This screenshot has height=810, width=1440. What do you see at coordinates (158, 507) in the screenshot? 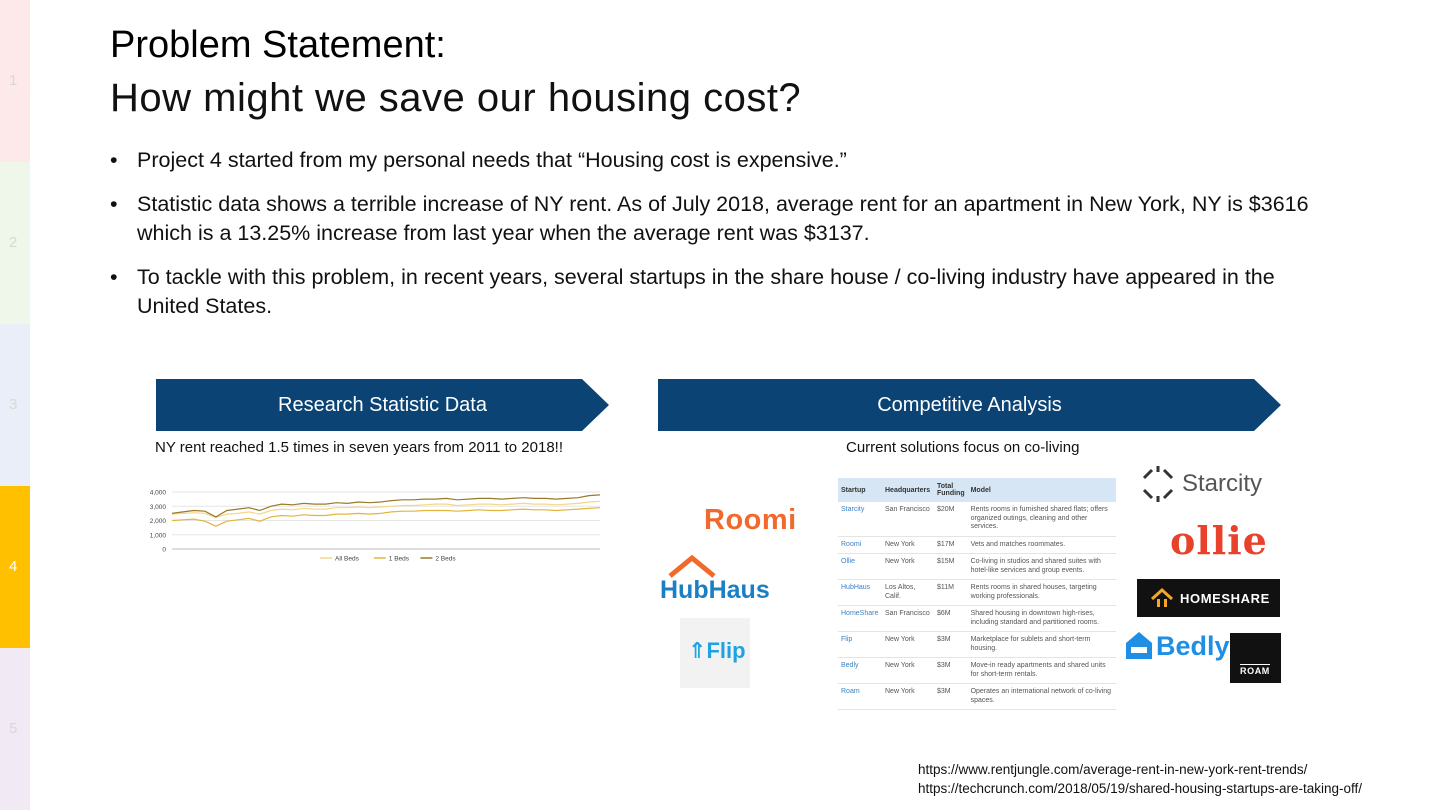
I see `chart-y-tick-label: 3,000` at bounding box center [158, 507].